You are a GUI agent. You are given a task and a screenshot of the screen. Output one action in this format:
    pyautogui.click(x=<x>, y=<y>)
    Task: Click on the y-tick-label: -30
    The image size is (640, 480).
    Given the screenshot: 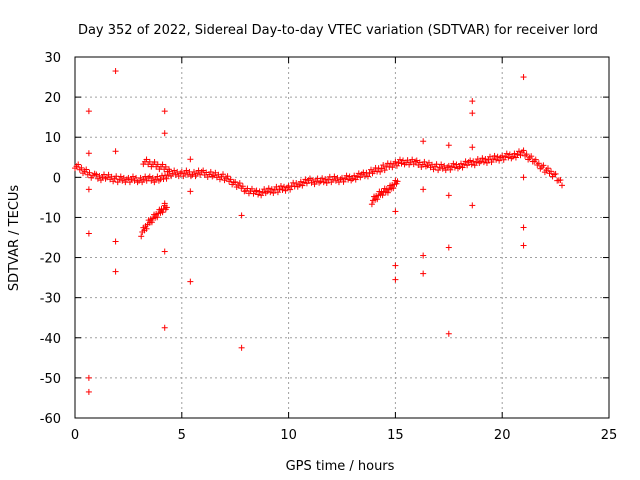 What is the action you would take?
    pyautogui.click(x=50, y=299)
    